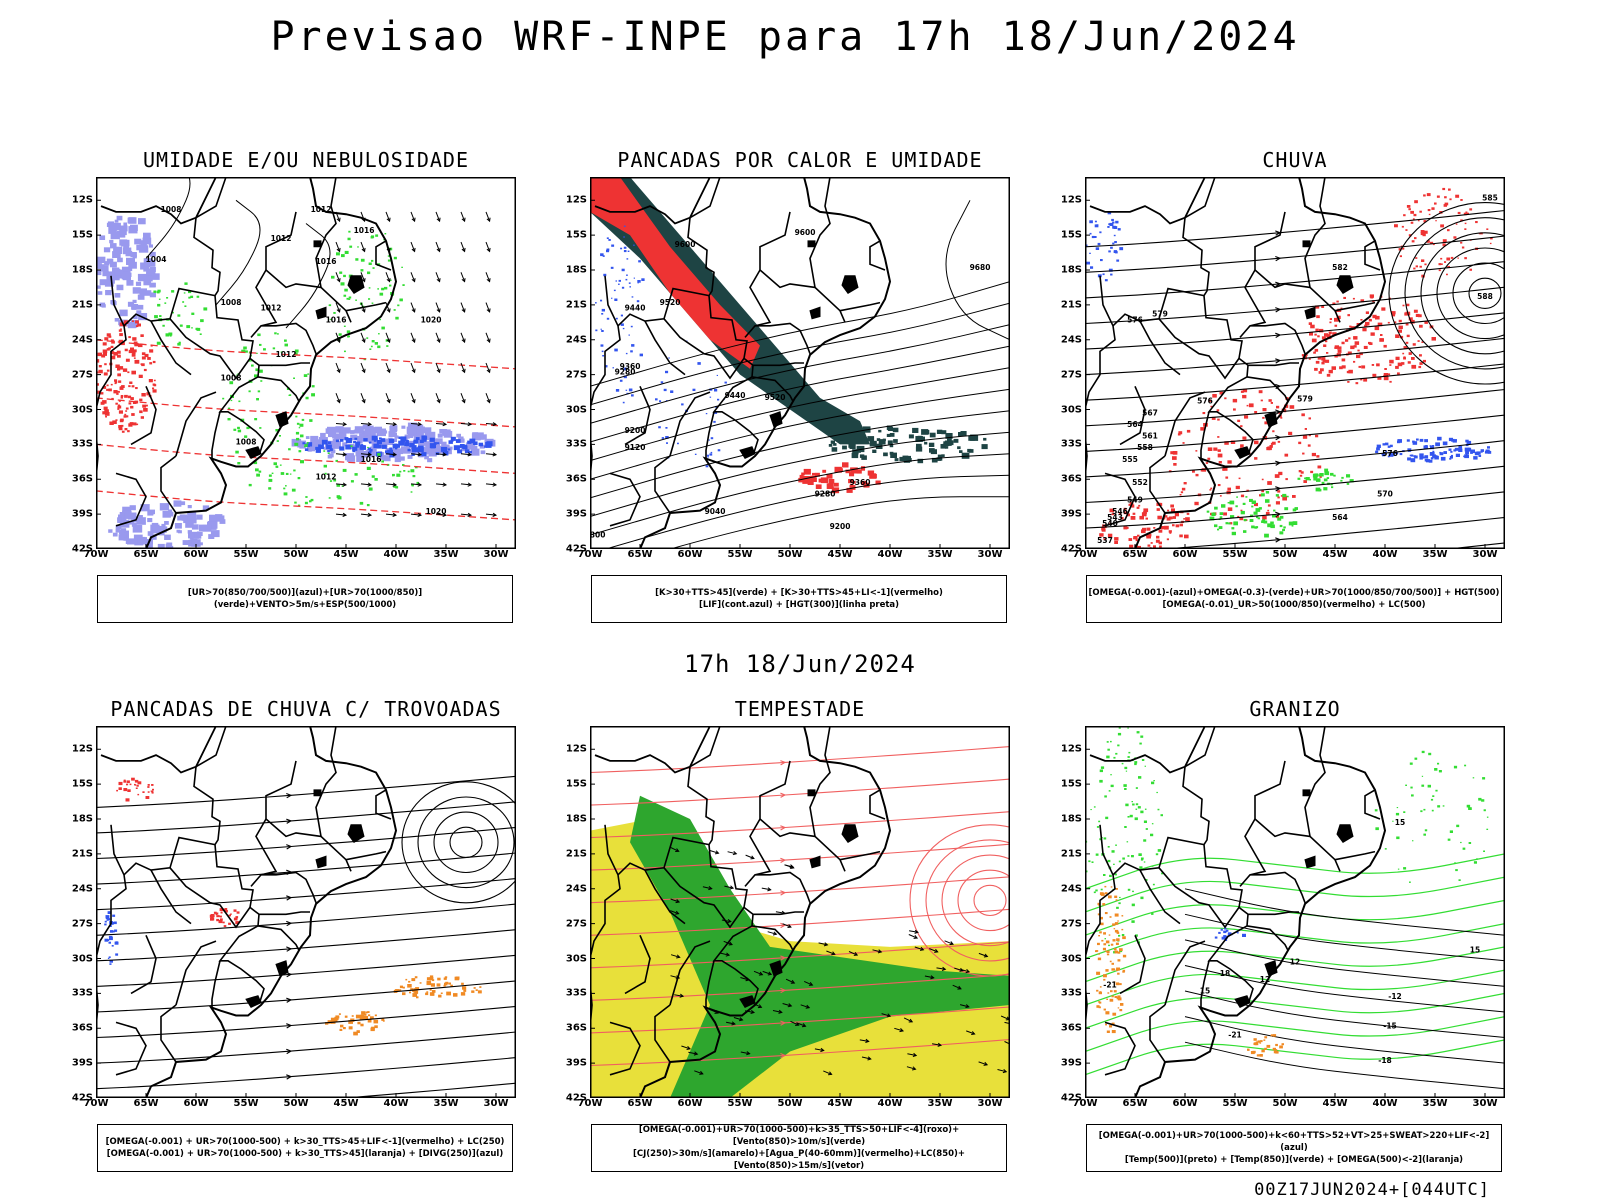 The height and width of the screenshot is (1200, 1600). I want to click on blue-cell, so click(1432, 458).